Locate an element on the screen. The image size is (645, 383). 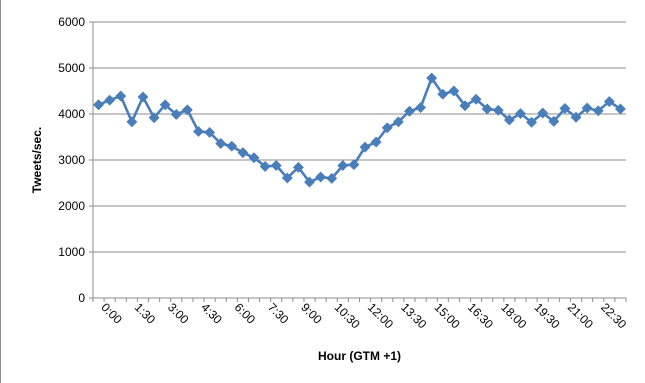
y-tick-label: 5000 is located at coordinates (71, 68).